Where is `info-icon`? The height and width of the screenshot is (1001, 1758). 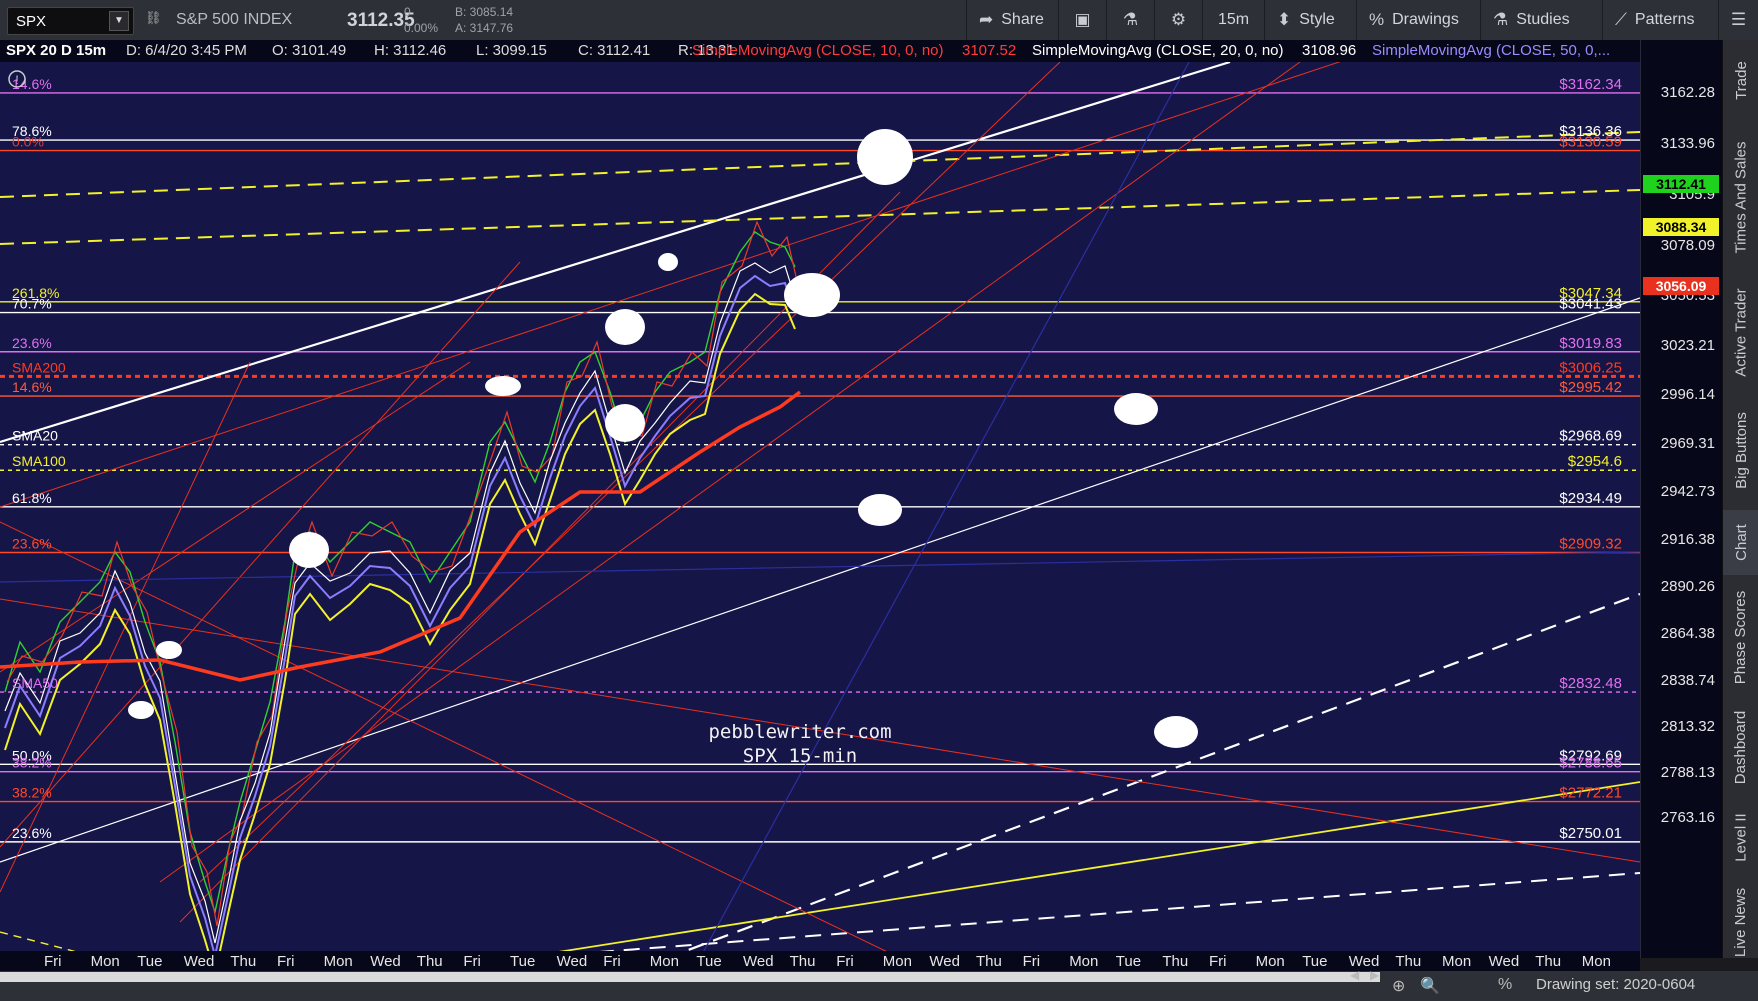
info-icon is located at coordinates (17, 79).